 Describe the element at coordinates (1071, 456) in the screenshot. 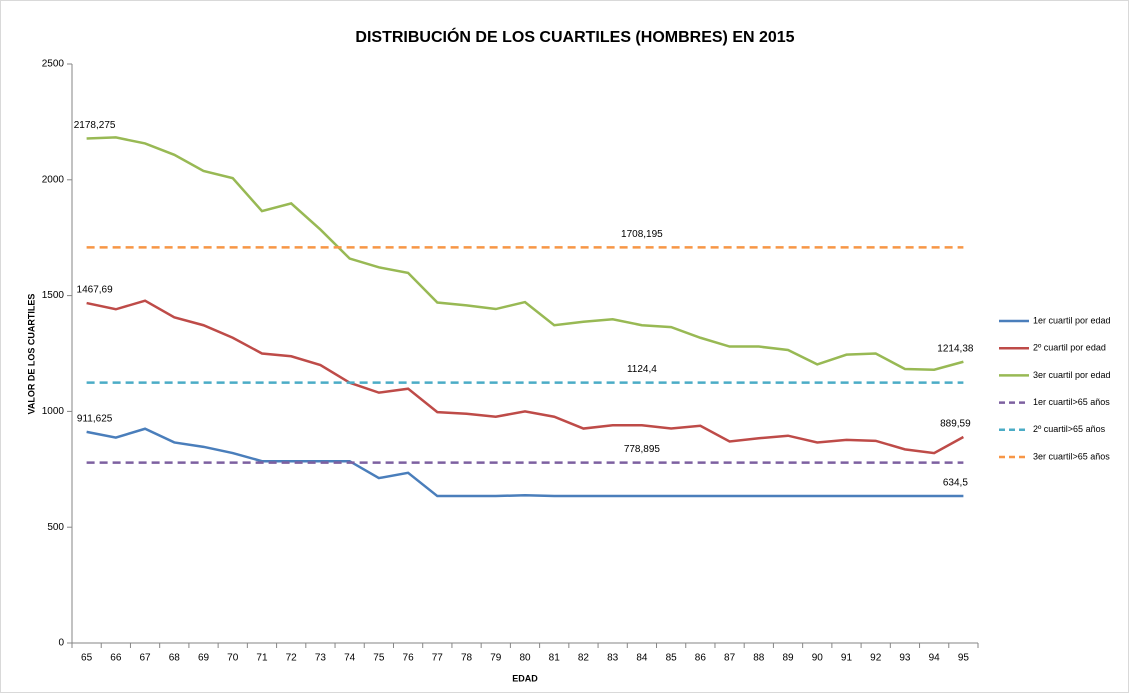

I see `legend-label: 3er cuartil>65 años` at that location.